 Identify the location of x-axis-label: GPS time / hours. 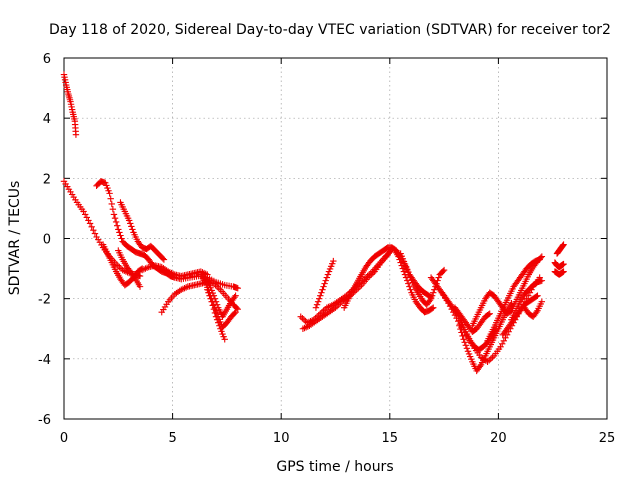
(334, 467).